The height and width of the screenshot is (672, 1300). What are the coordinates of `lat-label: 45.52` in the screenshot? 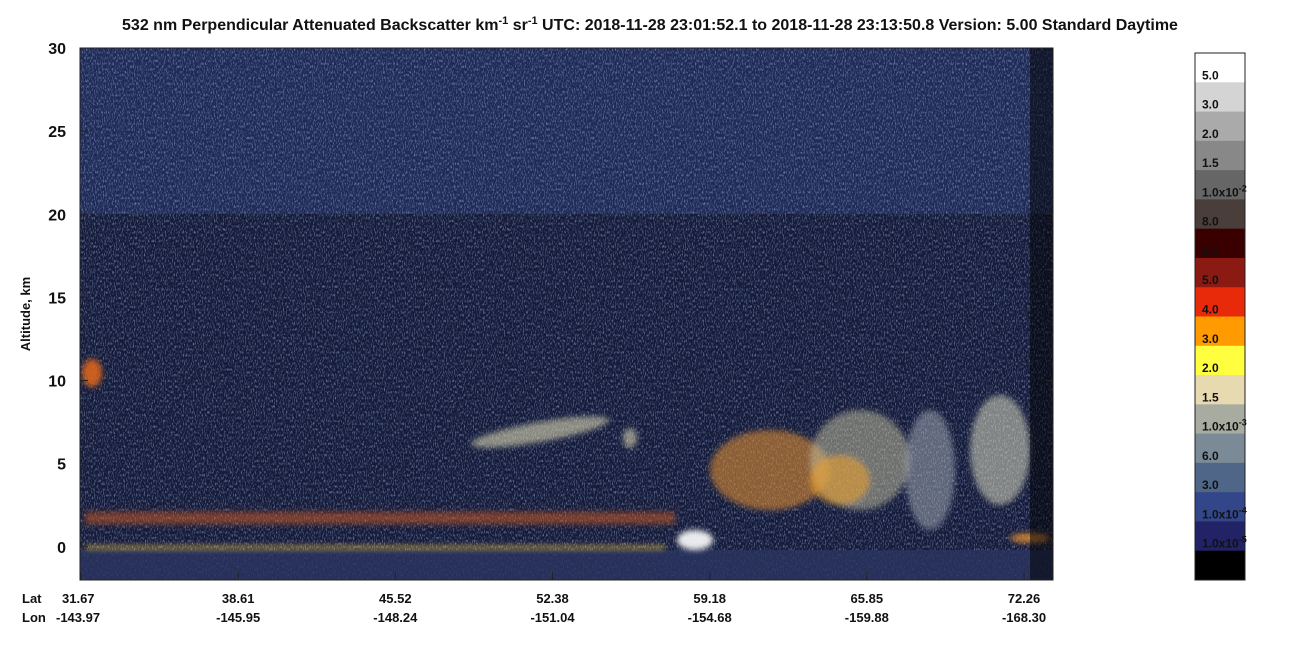 It's located at (395, 598).